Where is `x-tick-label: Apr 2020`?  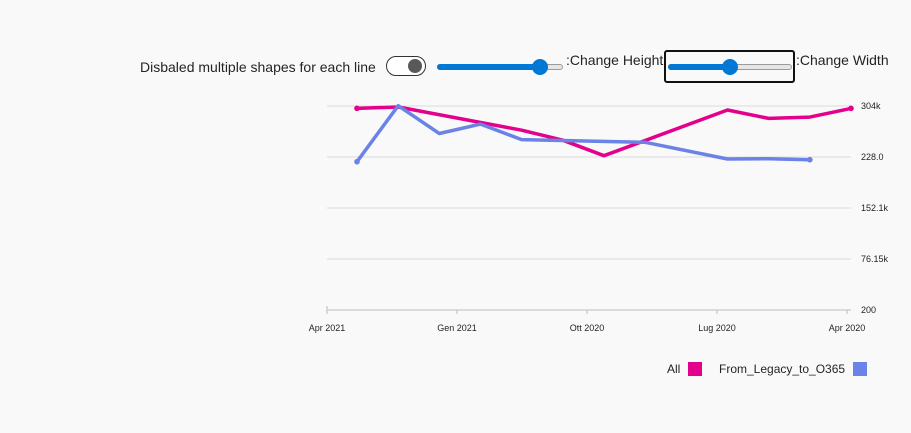 x-tick-label: Apr 2020 is located at coordinates (847, 328).